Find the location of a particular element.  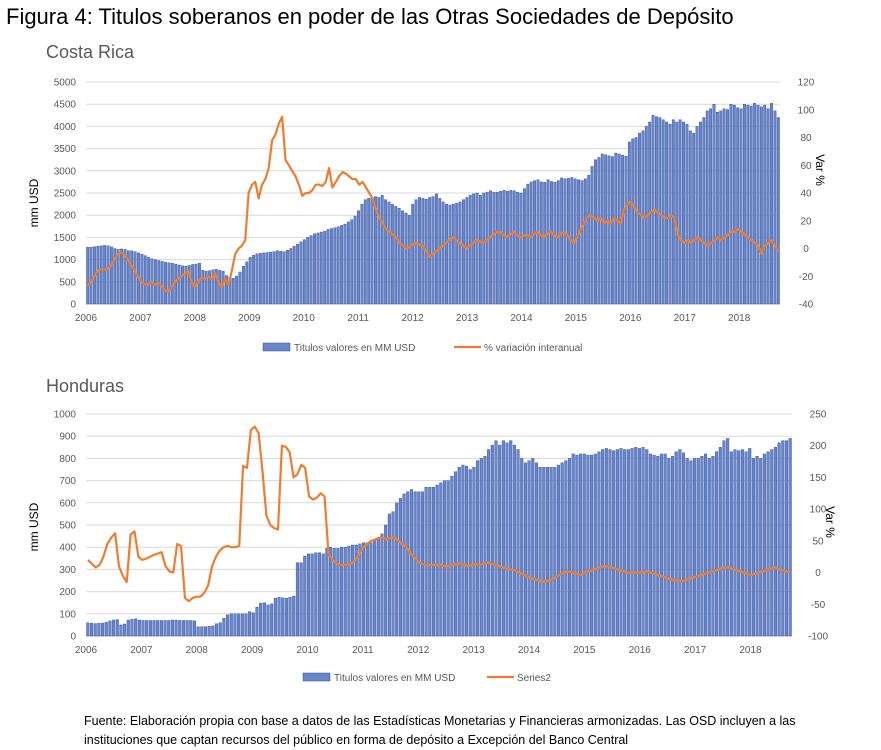

y2-tick-label: 200 is located at coordinates (818, 446).